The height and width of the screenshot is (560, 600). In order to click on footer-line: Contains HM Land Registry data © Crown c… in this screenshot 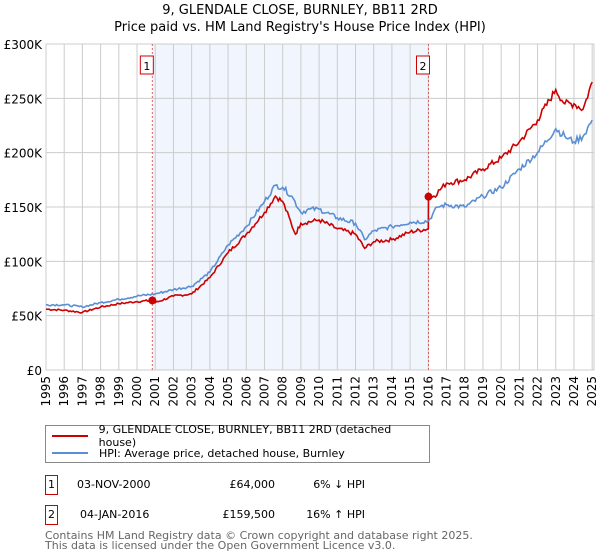, I will do `click(259, 535)`.